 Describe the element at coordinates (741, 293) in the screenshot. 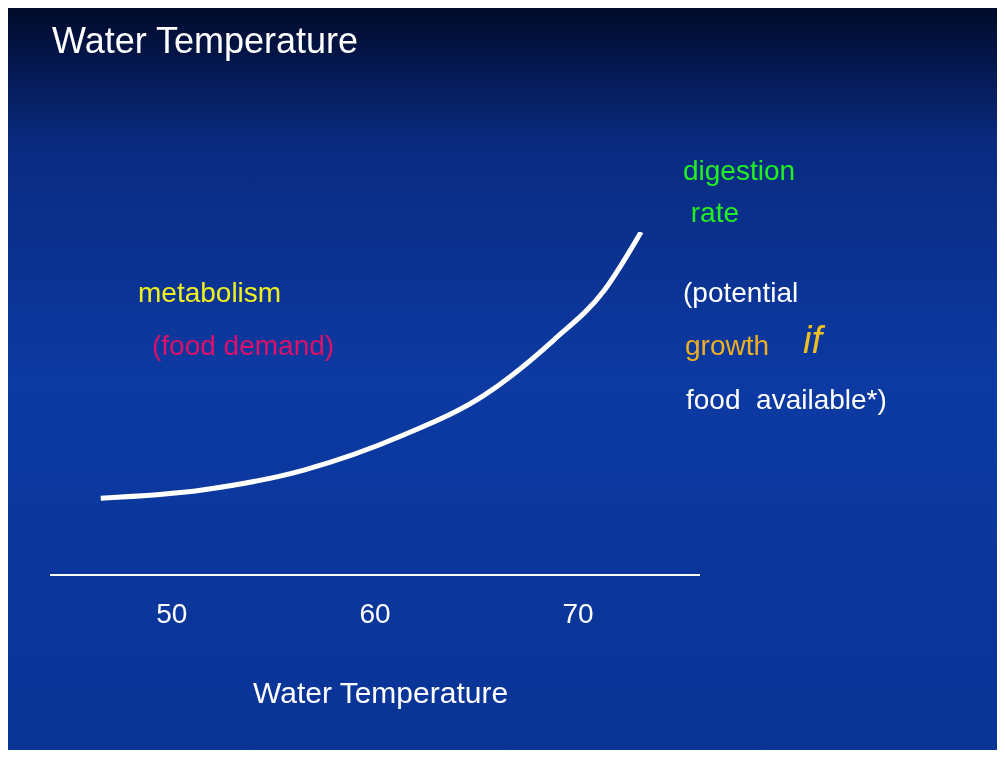

I see `annotation: (potential` at that location.